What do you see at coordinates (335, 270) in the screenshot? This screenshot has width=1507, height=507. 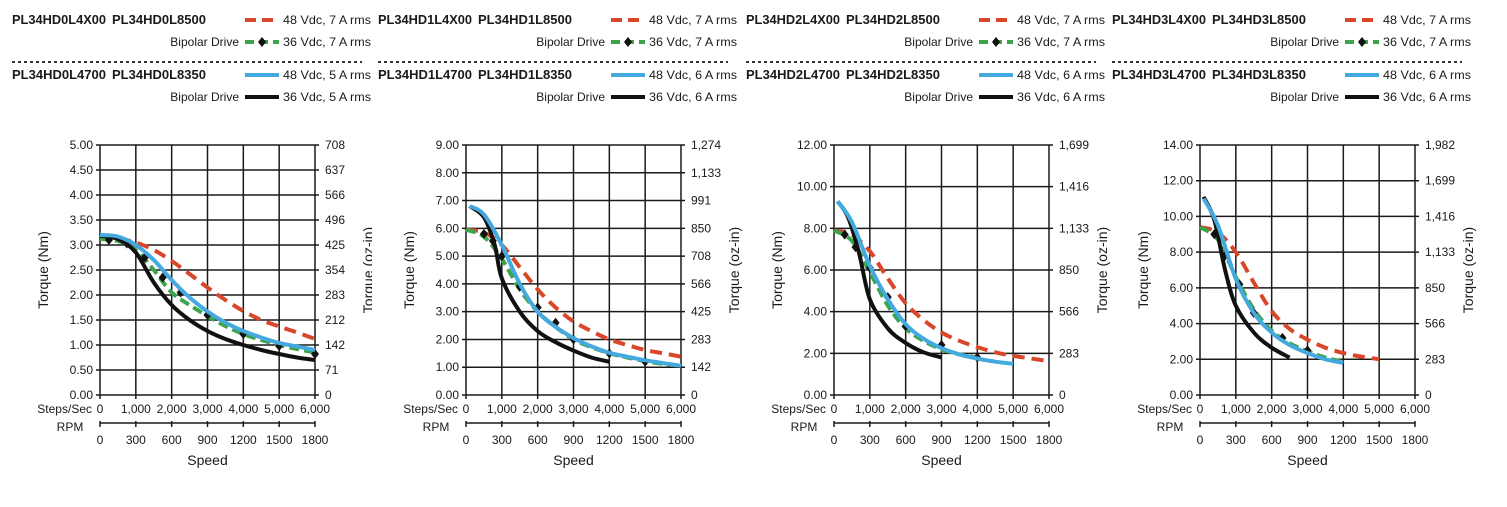 I see `y2-tick-label: 354` at bounding box center [335, 270].